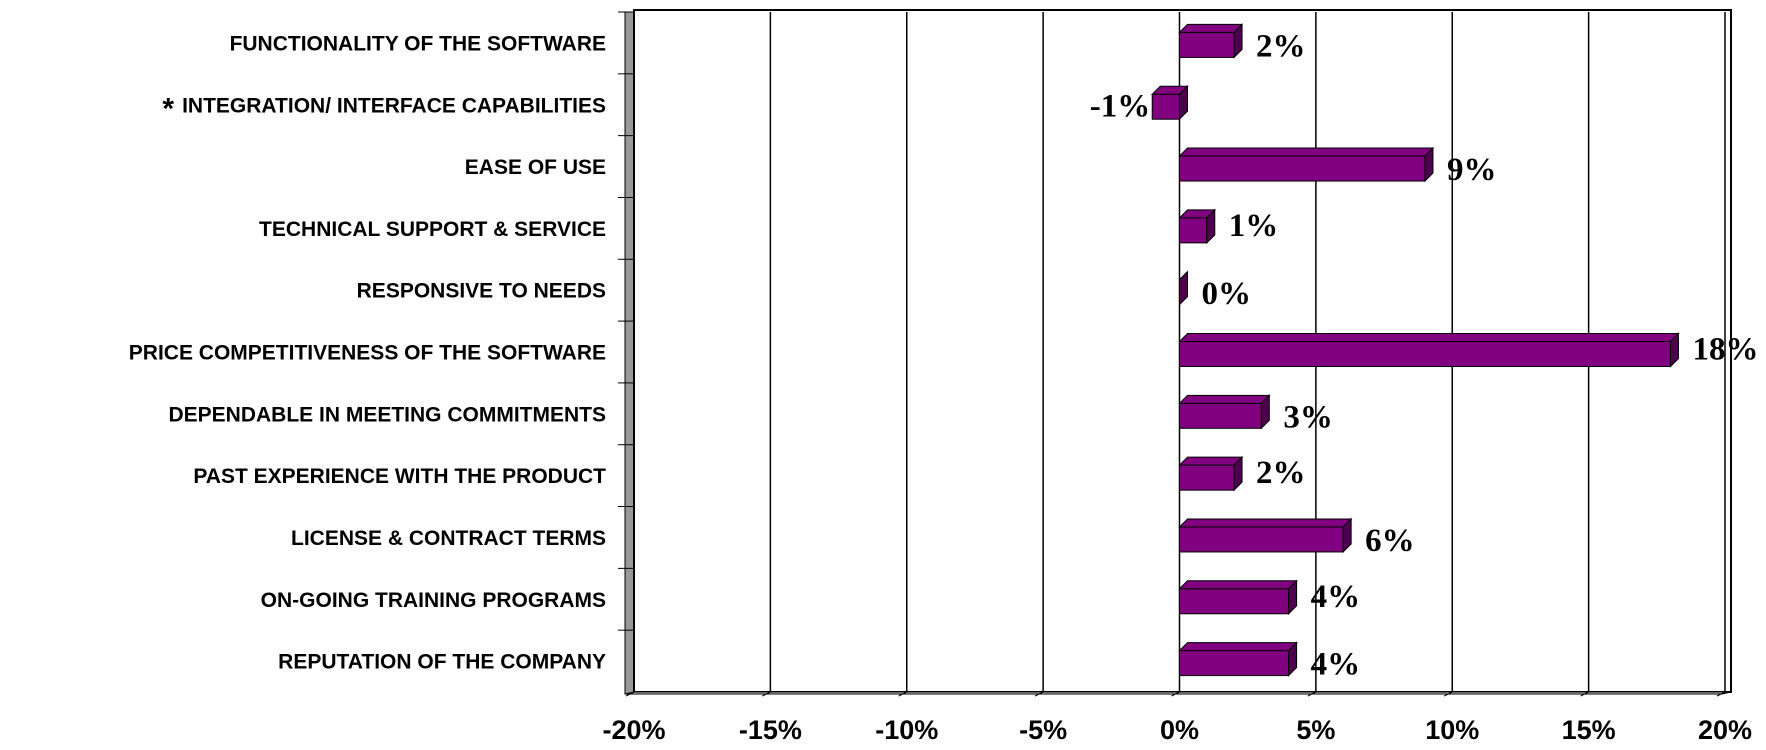  Describe the element at coordinates (1390, 541) in the screenshot. I see `value-label: 6%` at that location.